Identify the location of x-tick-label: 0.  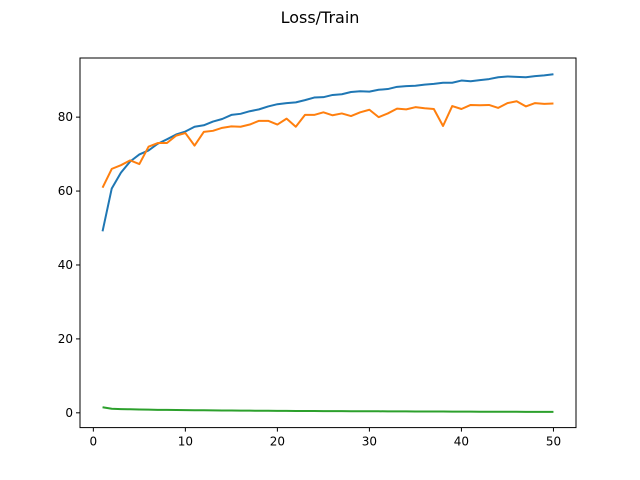
(94, 442).